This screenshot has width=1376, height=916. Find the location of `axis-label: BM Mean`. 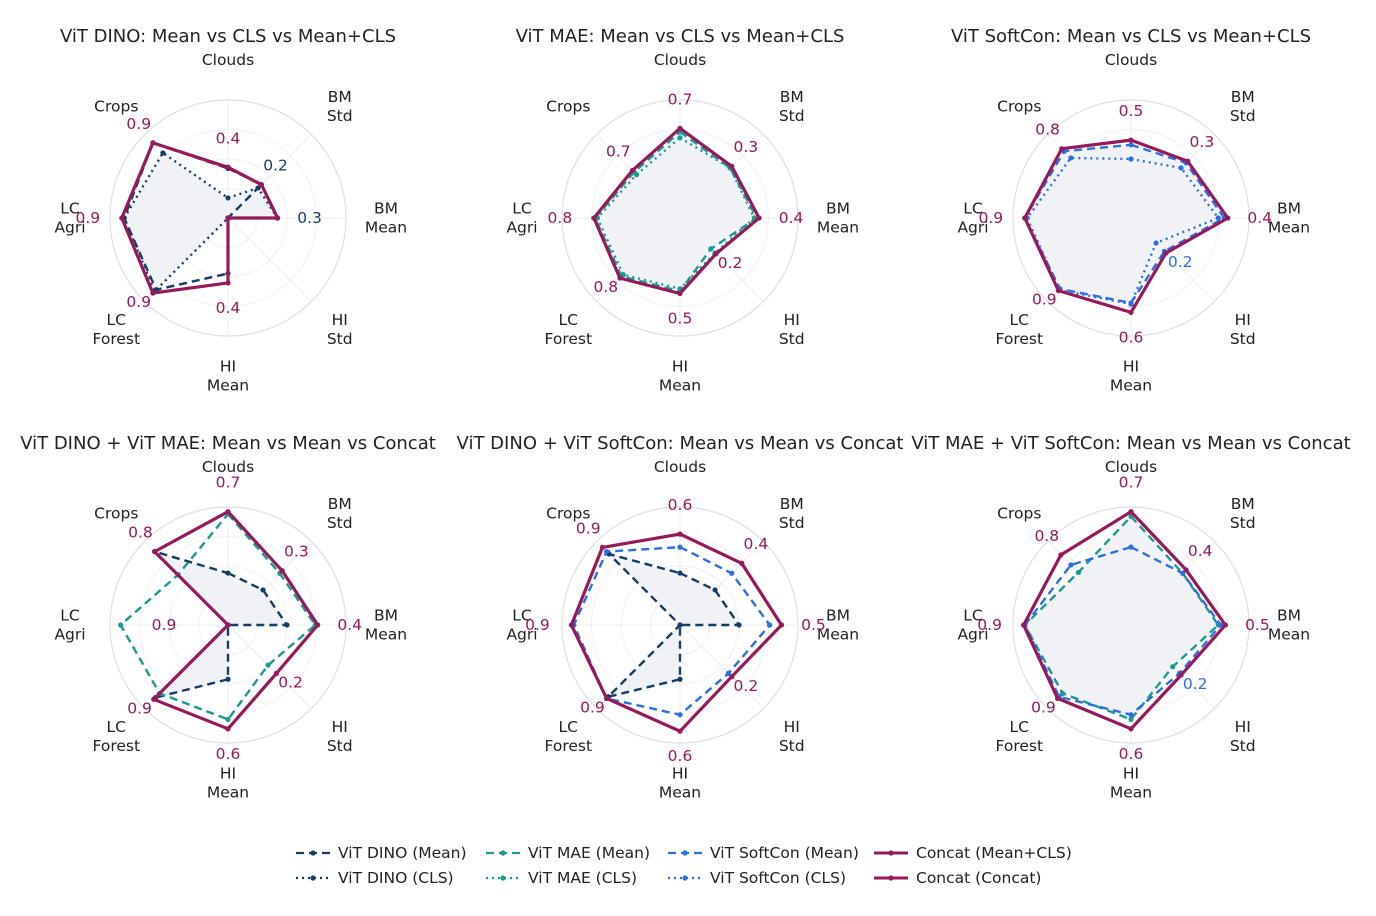

axis-label: BM Mean is located at coordinates (838, 218).